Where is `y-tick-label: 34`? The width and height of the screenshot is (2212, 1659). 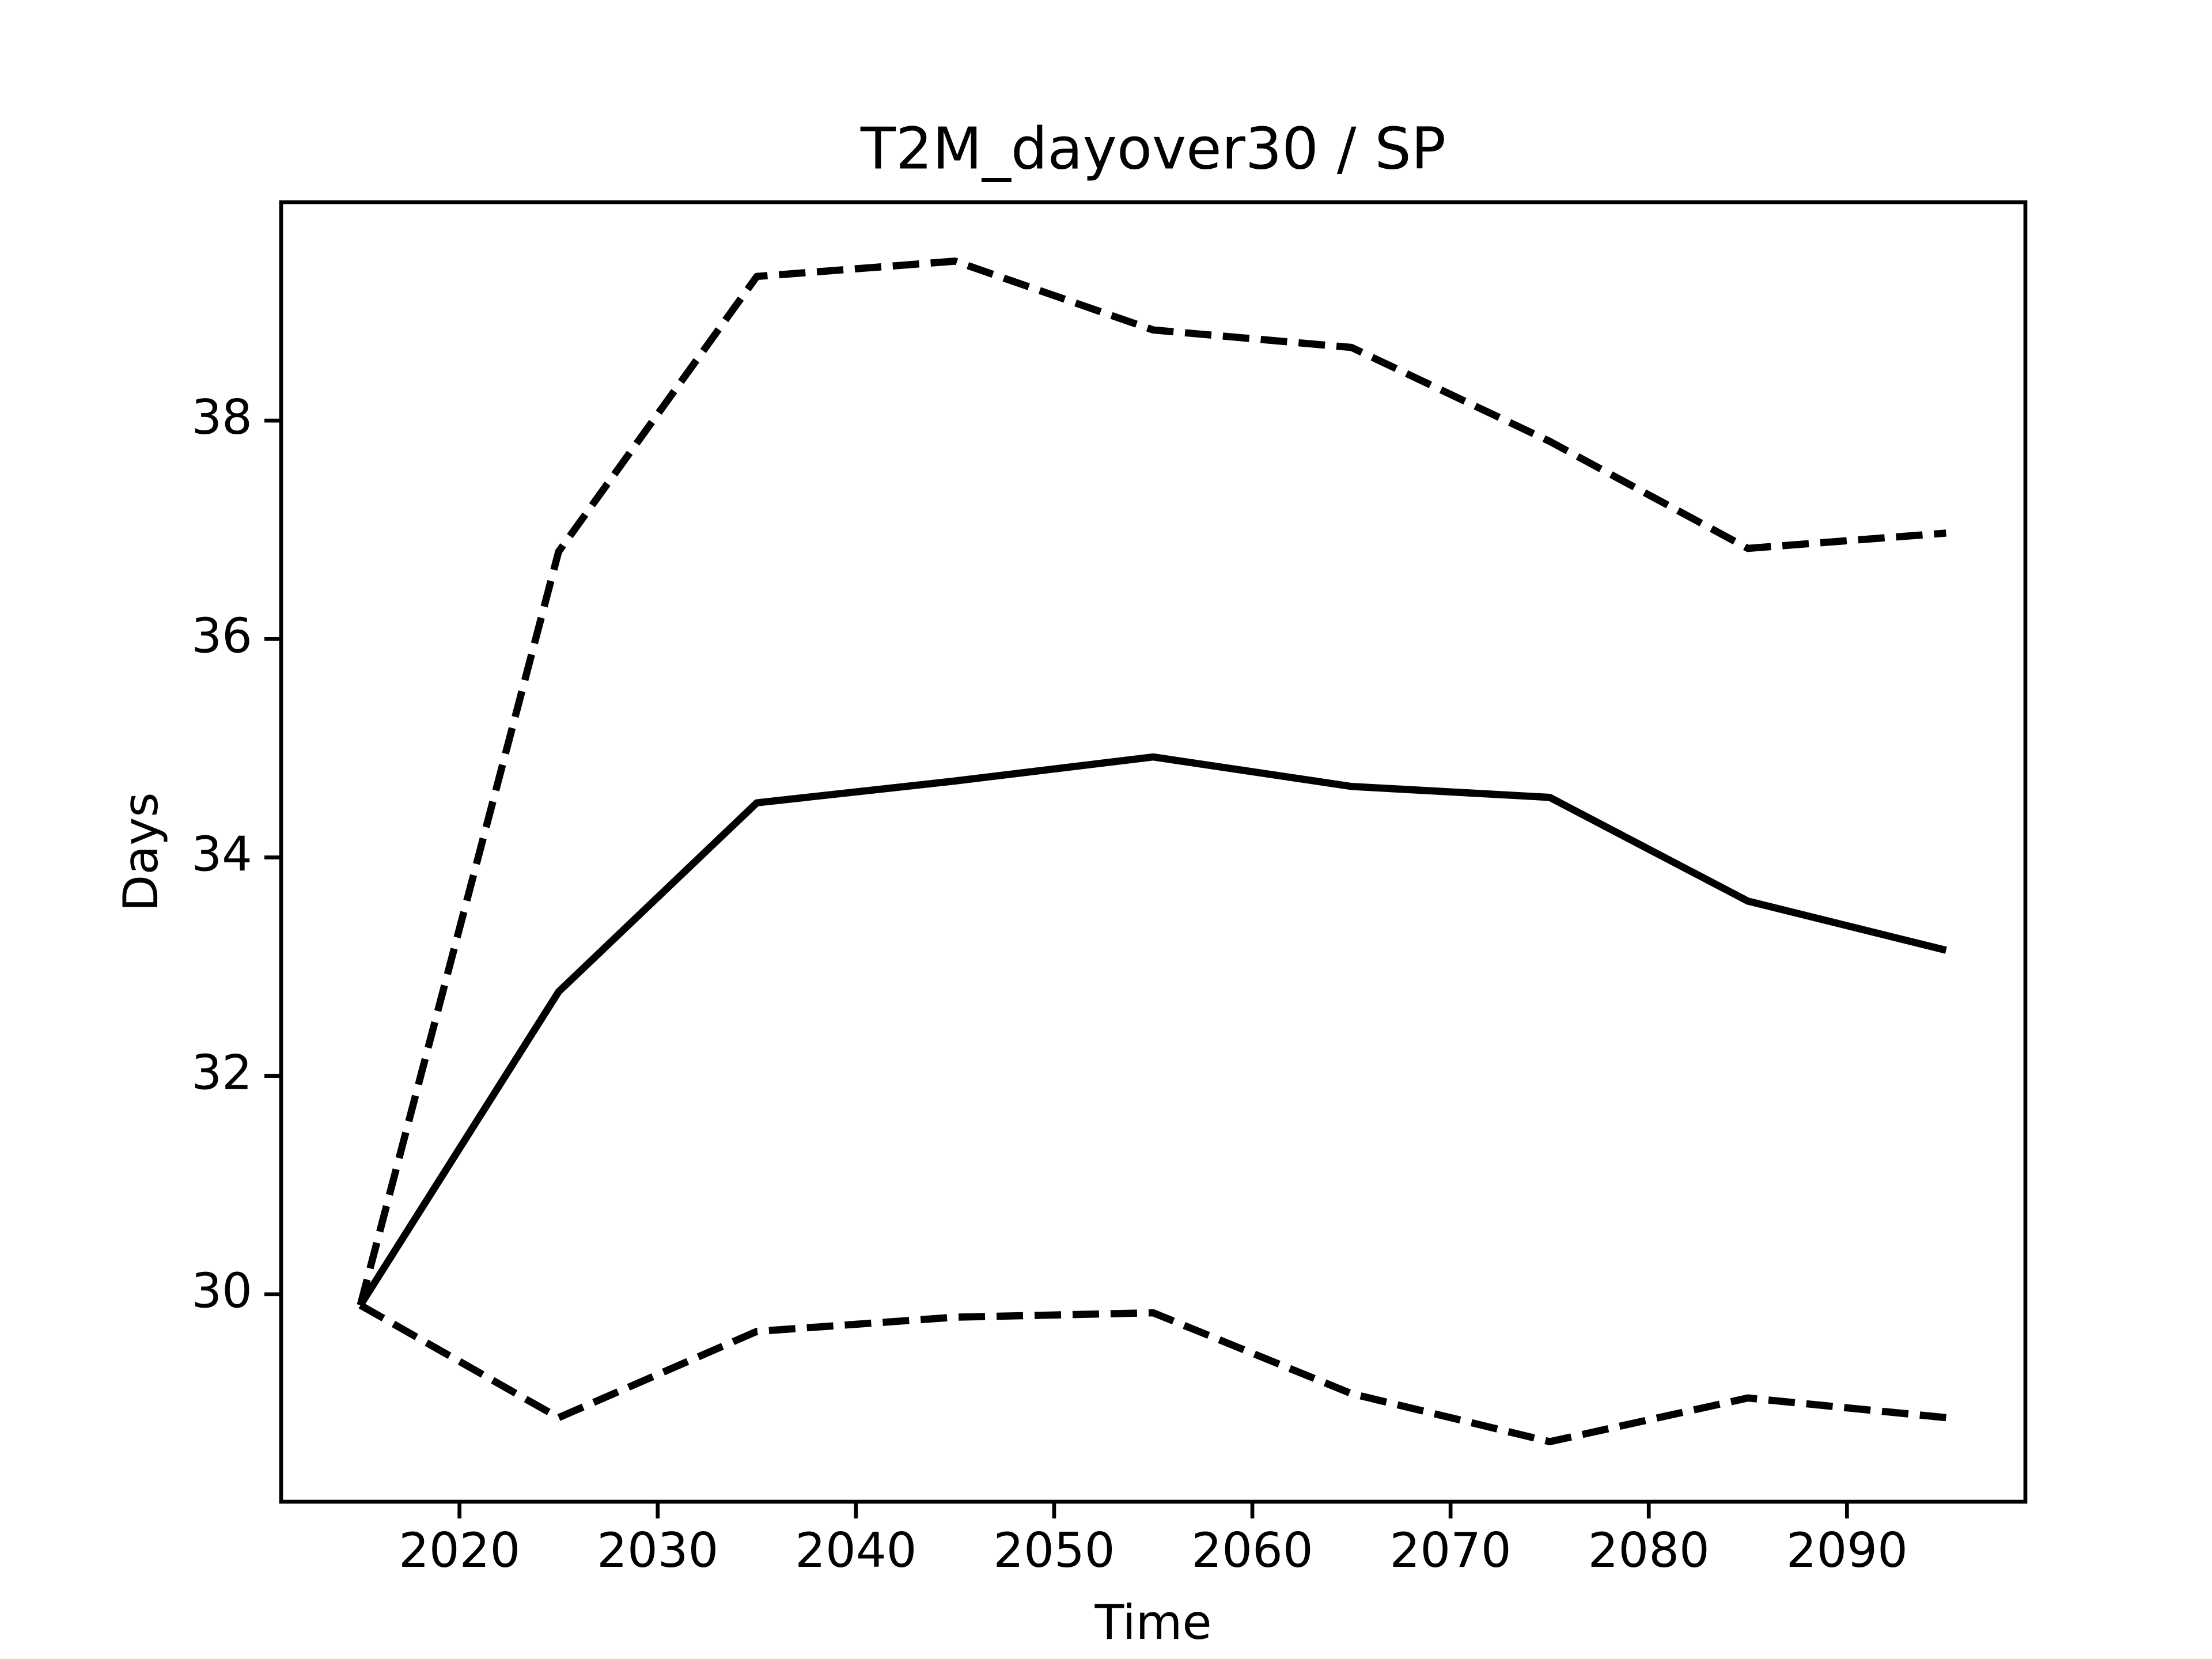 y-tick-label: 34 is located at coordinates (221, 854).